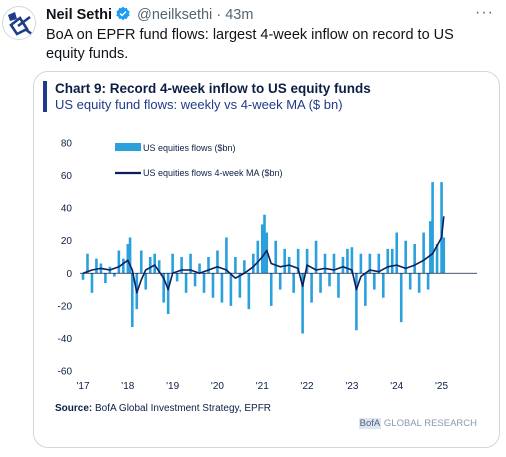  What do you see at coordinates (175, 15) in the screenshot?
I see `author-handle: @neilksethi` at bounding box center [175, 15].